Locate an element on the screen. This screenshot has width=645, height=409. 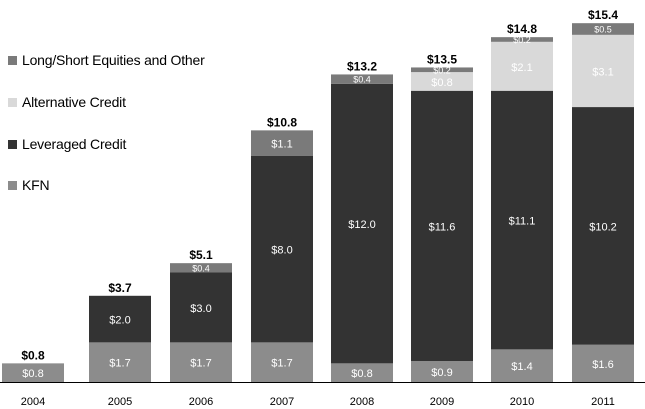
bar-segment-kfn-2006 is located at coordinates (201, 362).